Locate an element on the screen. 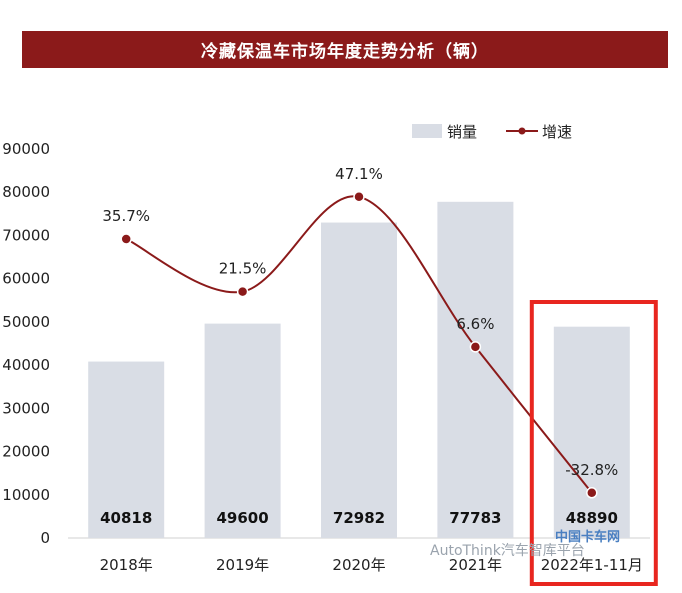 This screenshot has width=682, height=593. logo-text: 中国卡车网 is located at coordinates (588, 537).